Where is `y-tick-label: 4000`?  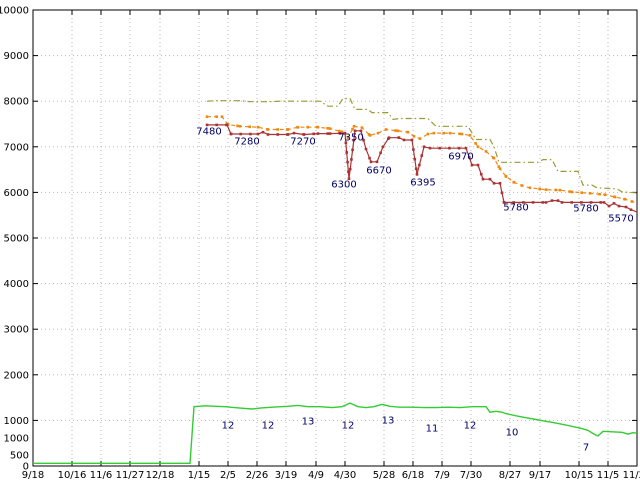 y-tick-label: 4000 is located at coordinates (16, 284).